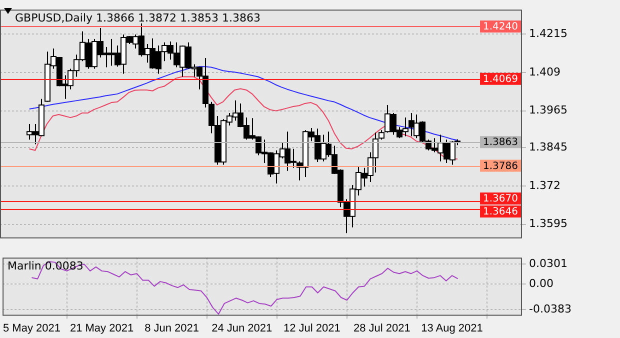 The width and height of the screenshot is (620, 338). What do you see at coordinates (452, 328) in the screenshot?
I see `x-tick-label: 13 Aug 2021` at bounding box center [452, 328].